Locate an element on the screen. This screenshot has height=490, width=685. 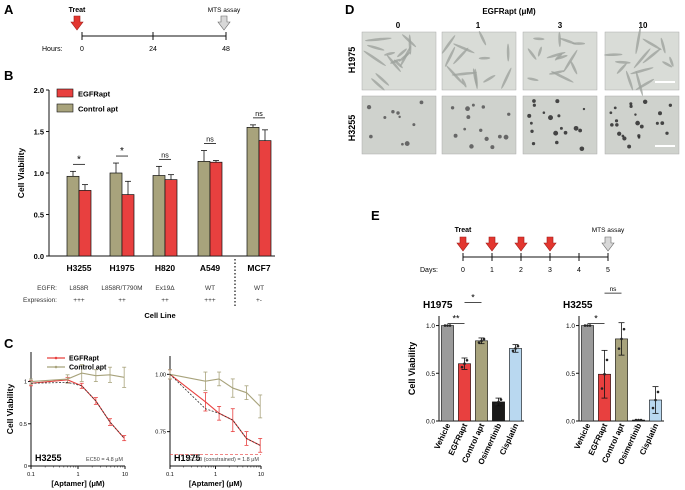
legend-marker is located at coordinates (56, 358).